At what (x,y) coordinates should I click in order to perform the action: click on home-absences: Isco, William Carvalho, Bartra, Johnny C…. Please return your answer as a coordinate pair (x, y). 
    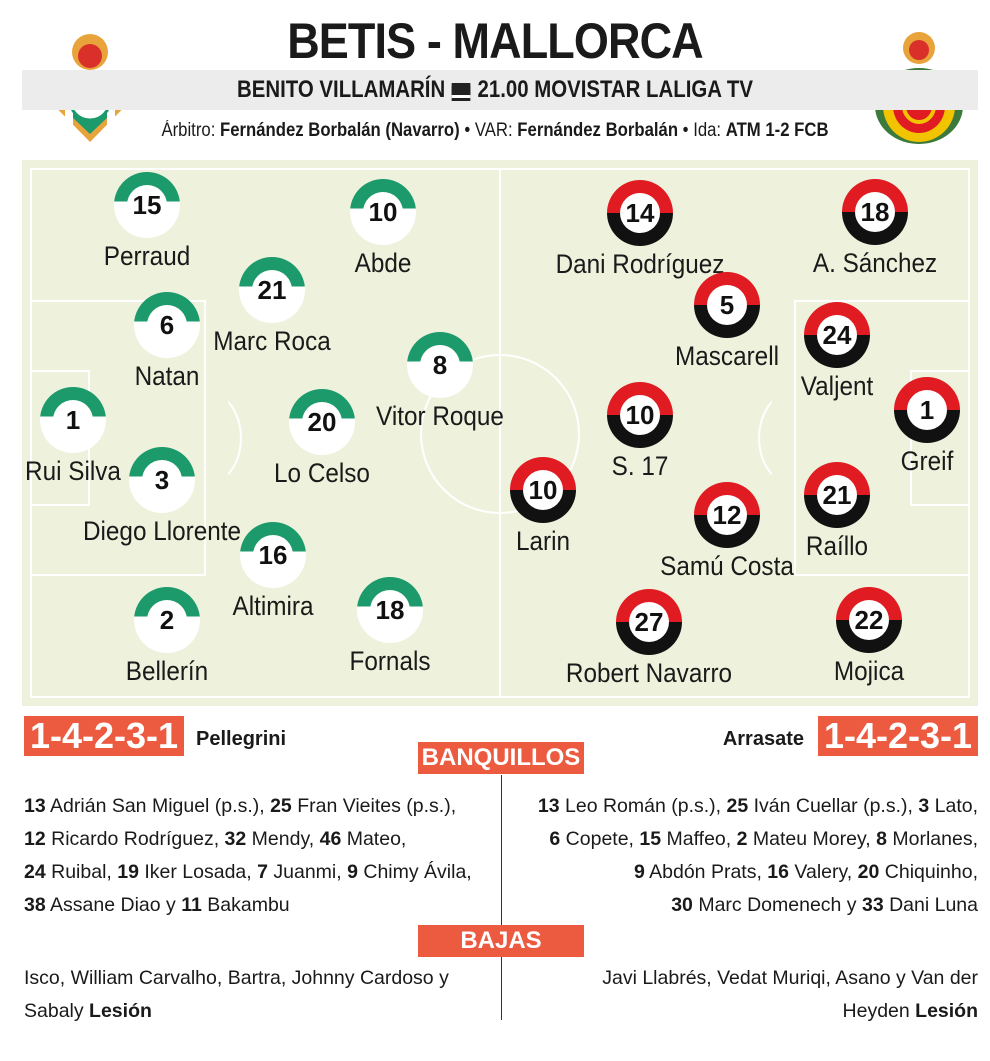
    Looking at the image, I should click on (249, 995).